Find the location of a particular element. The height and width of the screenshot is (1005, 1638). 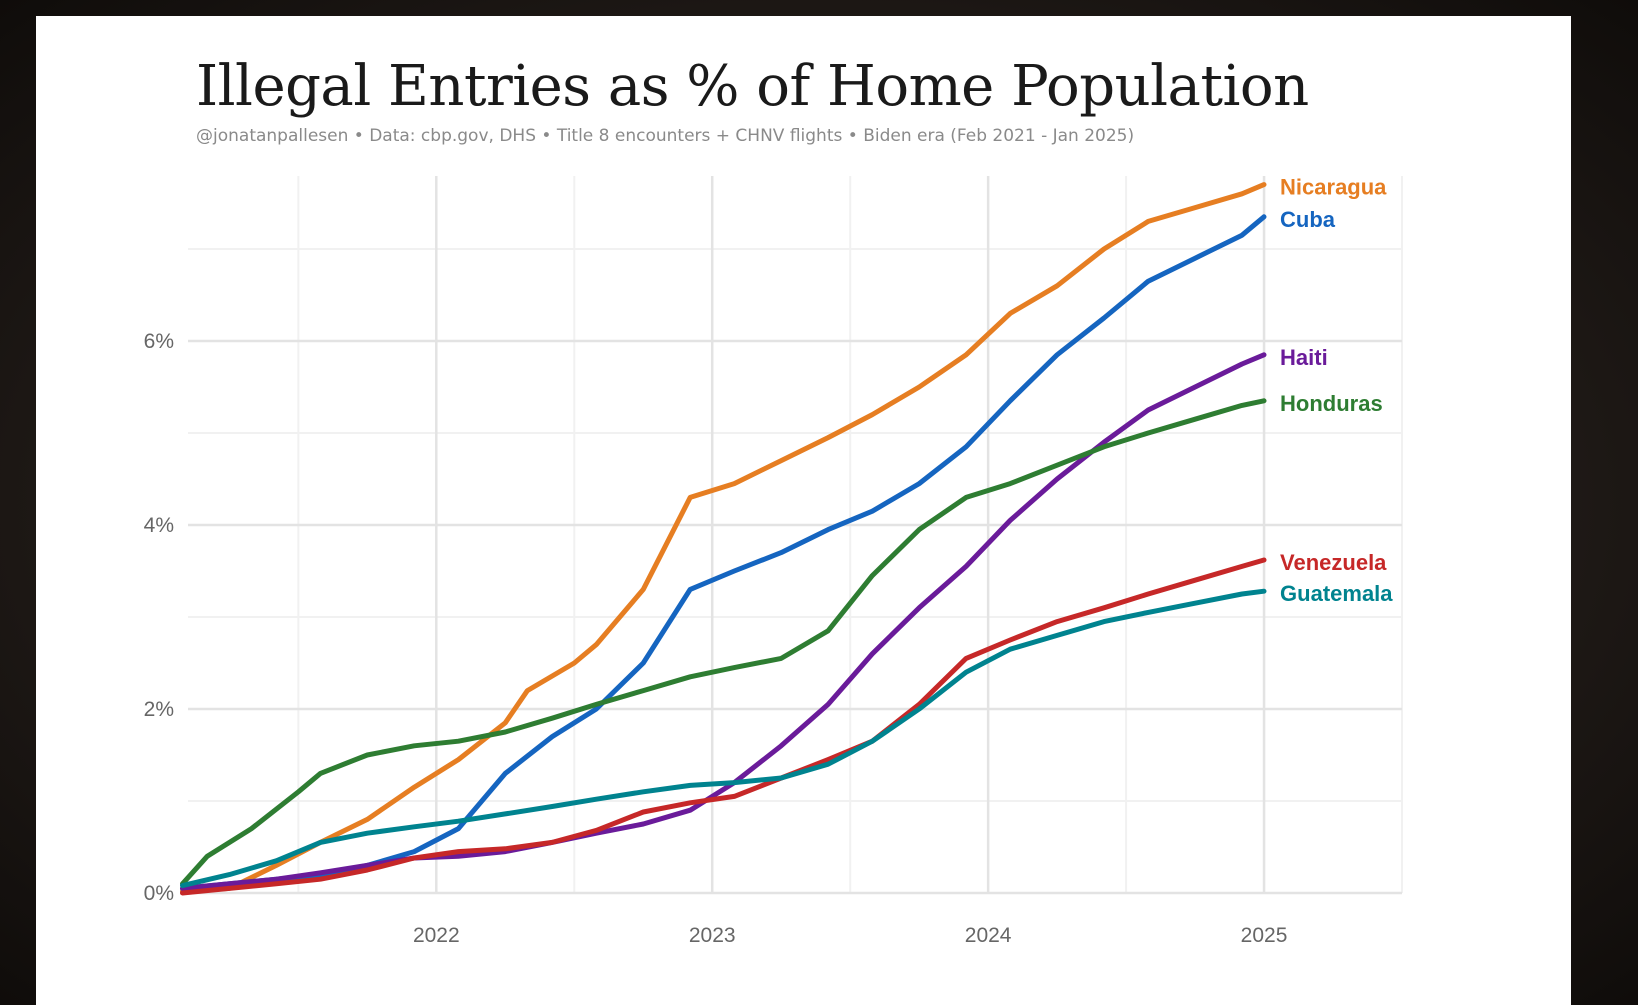

x-axis: 2022 2023 2024 2025 is located at coordinates (850, 935).